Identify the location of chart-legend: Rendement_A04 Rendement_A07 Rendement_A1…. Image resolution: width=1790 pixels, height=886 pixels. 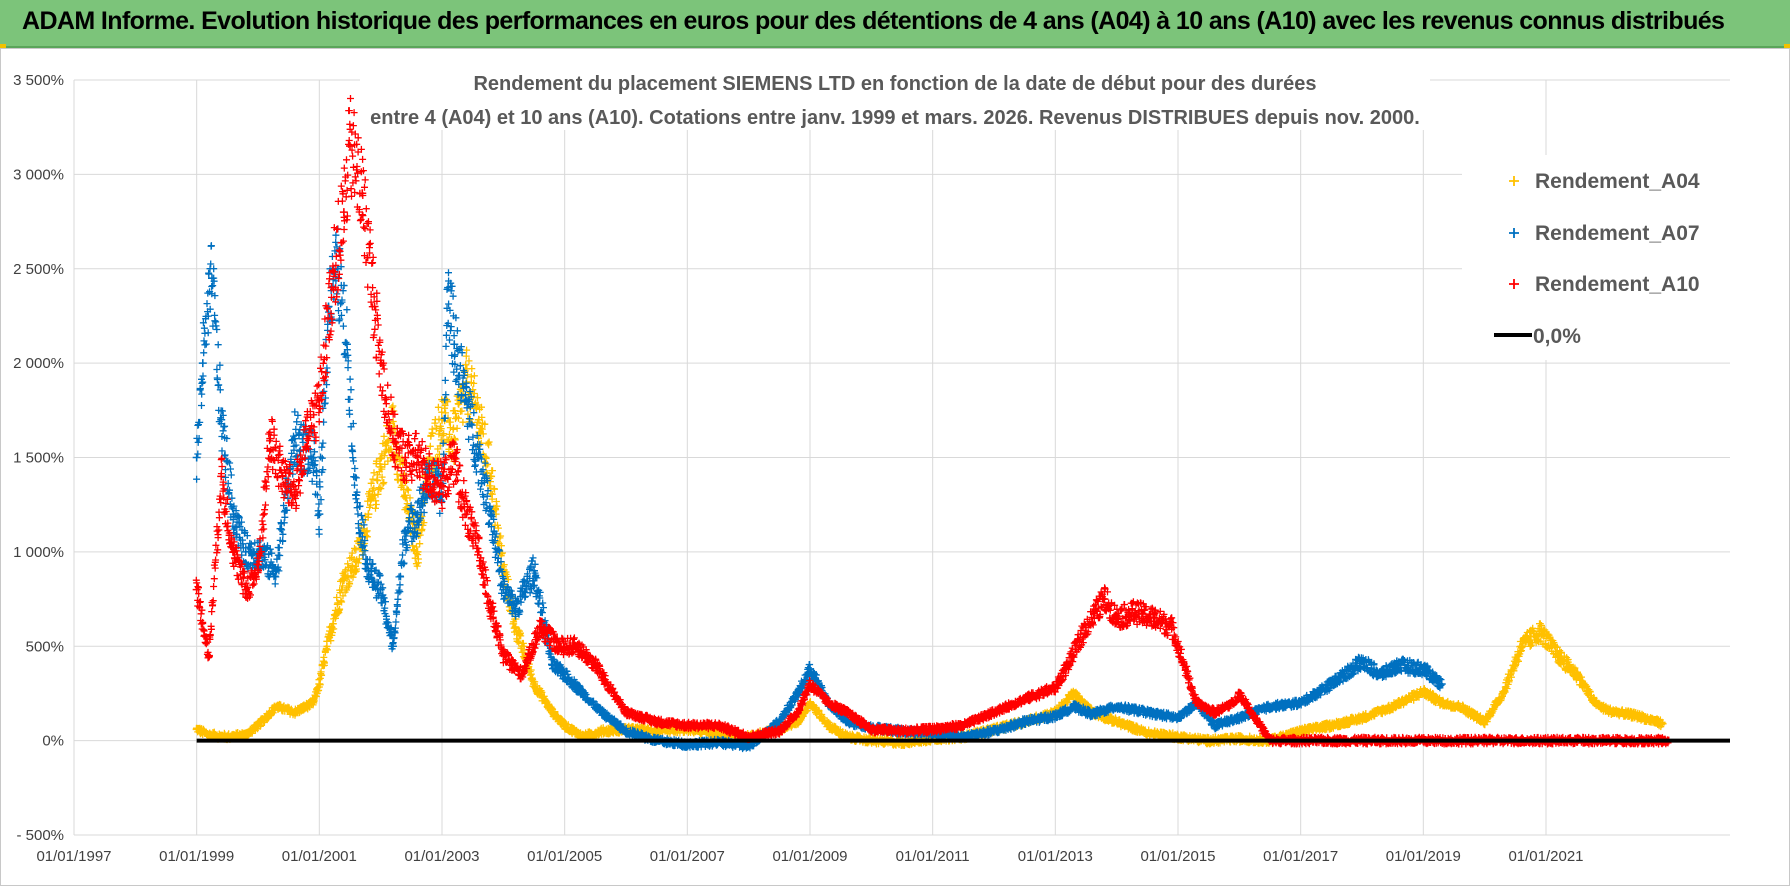
(1612, 257).